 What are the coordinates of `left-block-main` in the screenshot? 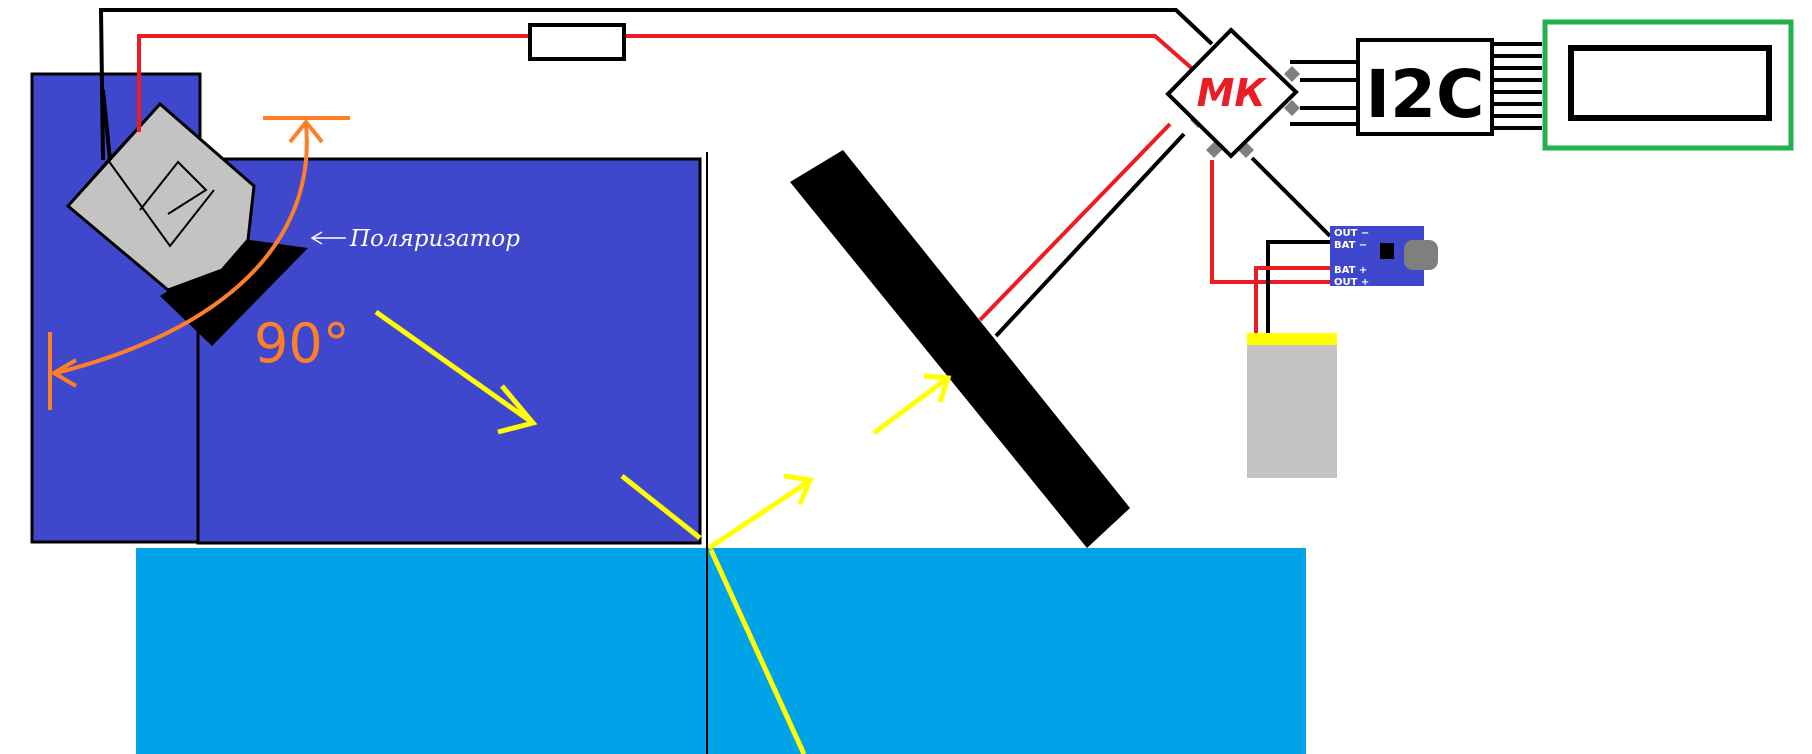 It's located at (449, 351).